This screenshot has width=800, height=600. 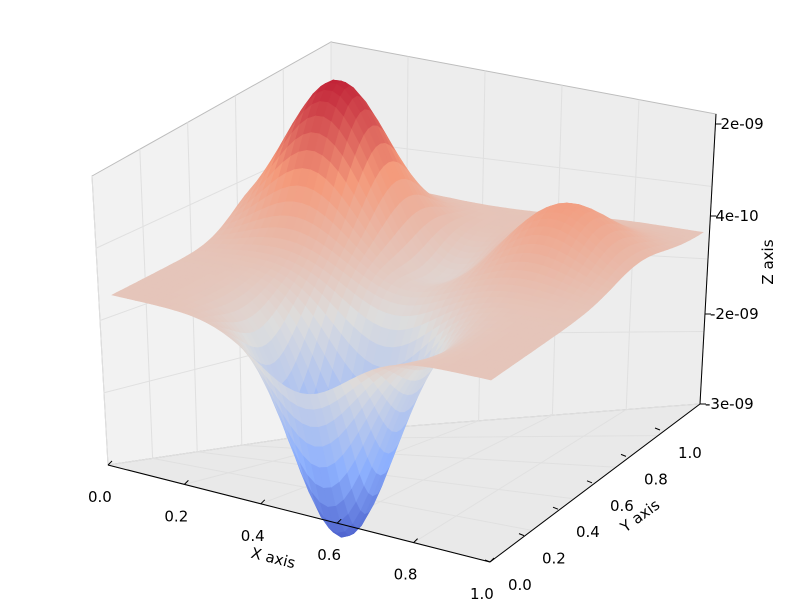 I want to click on y-tick-label: 0.2, so click(x=554, y=559).